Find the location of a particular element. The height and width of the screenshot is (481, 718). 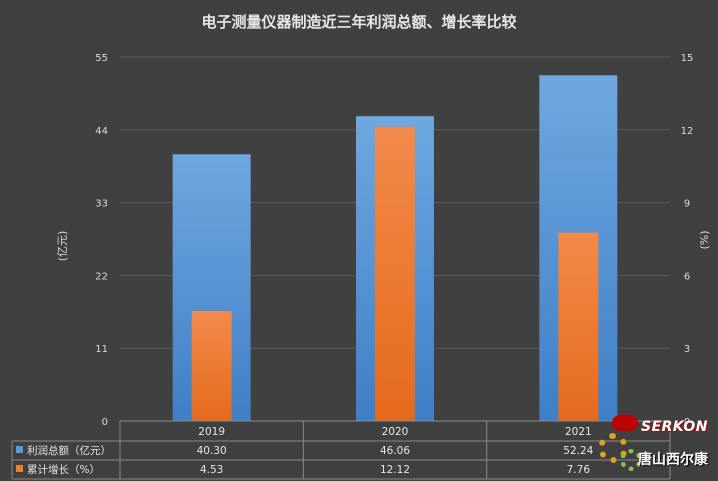

right-tick-label: 12 is located at coordinates (687, 131).